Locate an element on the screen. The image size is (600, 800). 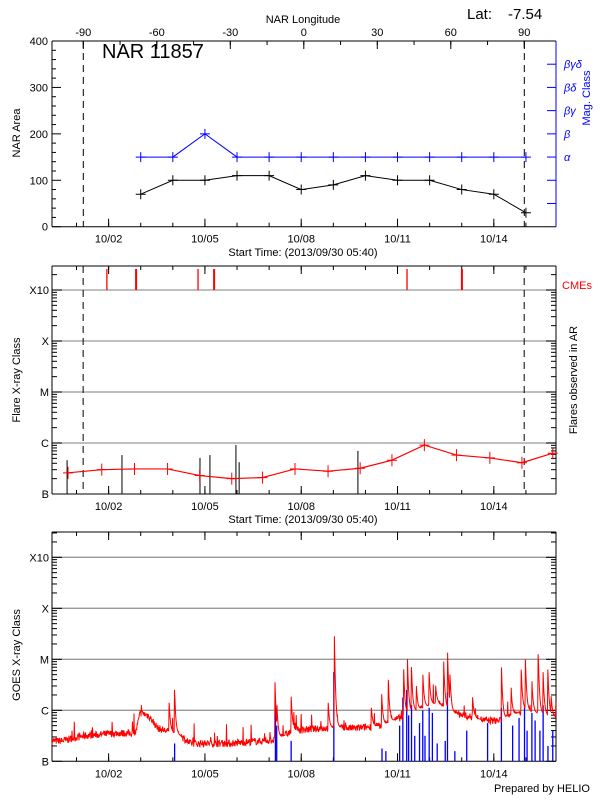
longitude-tick-label: 0 is located at coordinates (304, 33).